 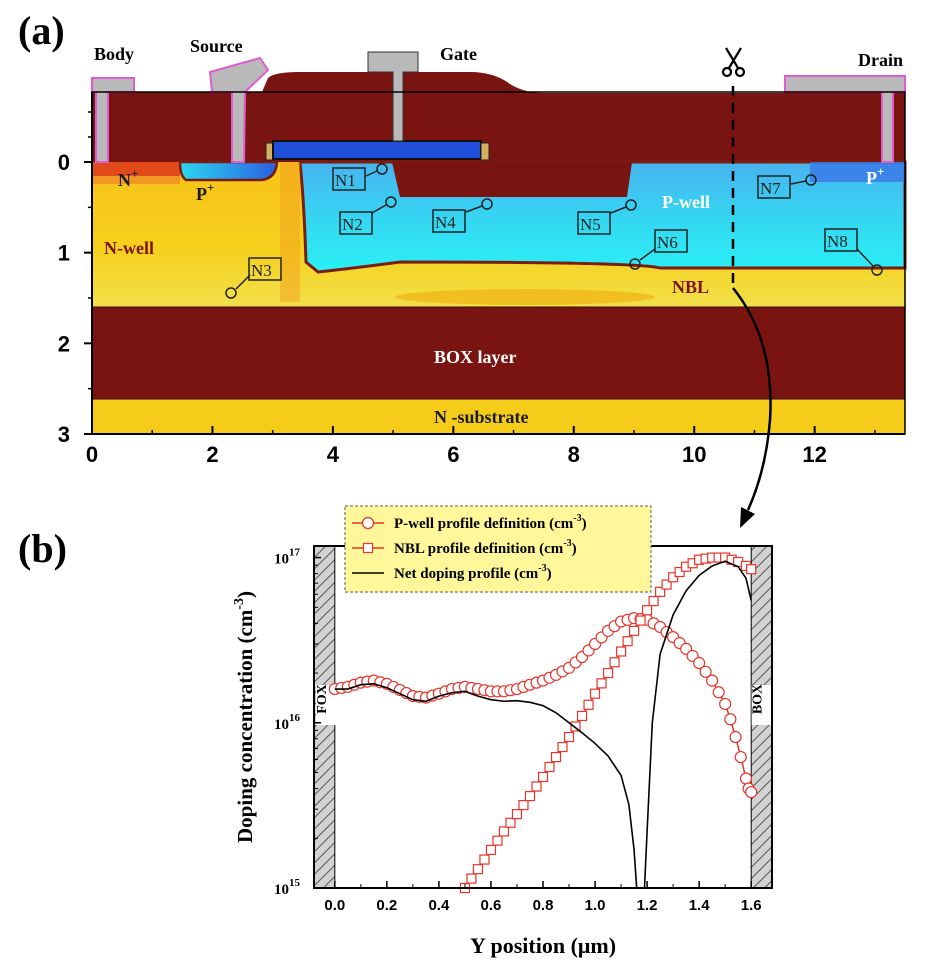 I want to click on node-n1: N1, so click(x=360, y=177).